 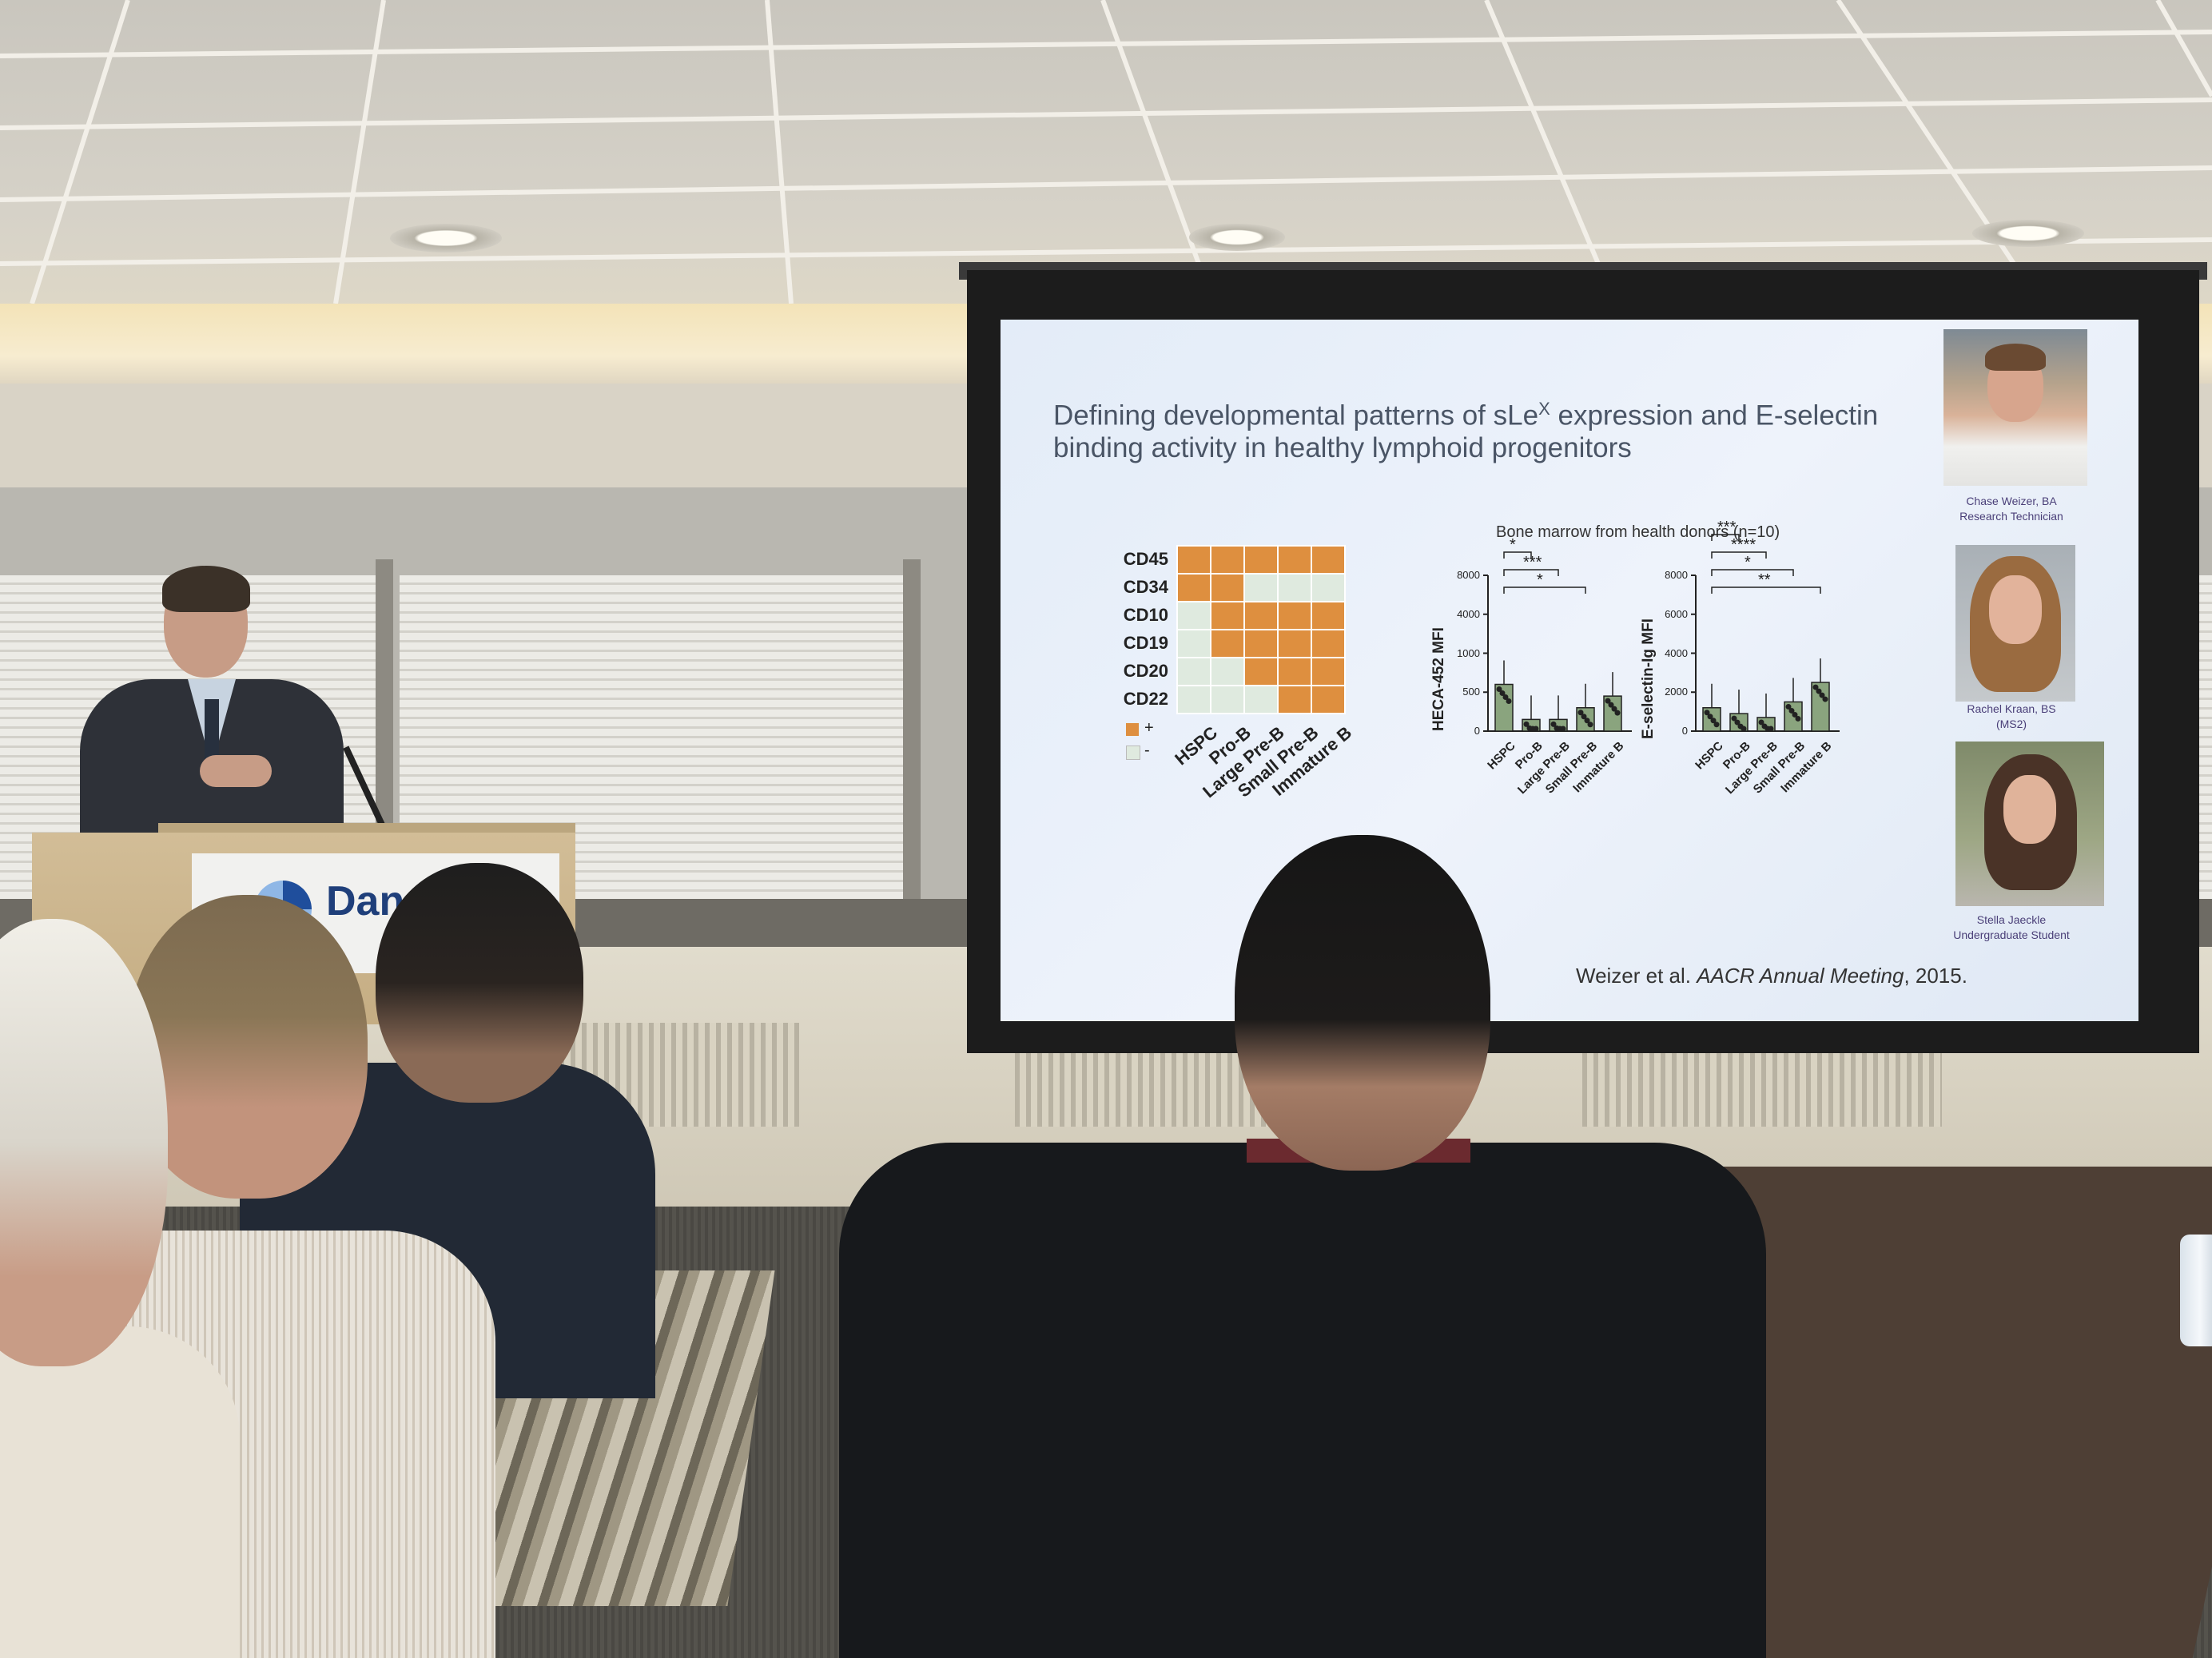 I want to click on y-tick-label: 6000, so click(x=1677, y=613).